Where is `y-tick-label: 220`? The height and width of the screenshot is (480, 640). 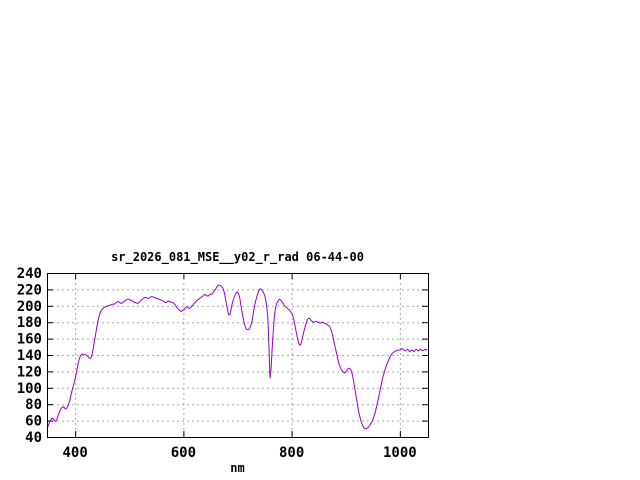
y-tick-label: 220 is located at coordinates (29, 290).